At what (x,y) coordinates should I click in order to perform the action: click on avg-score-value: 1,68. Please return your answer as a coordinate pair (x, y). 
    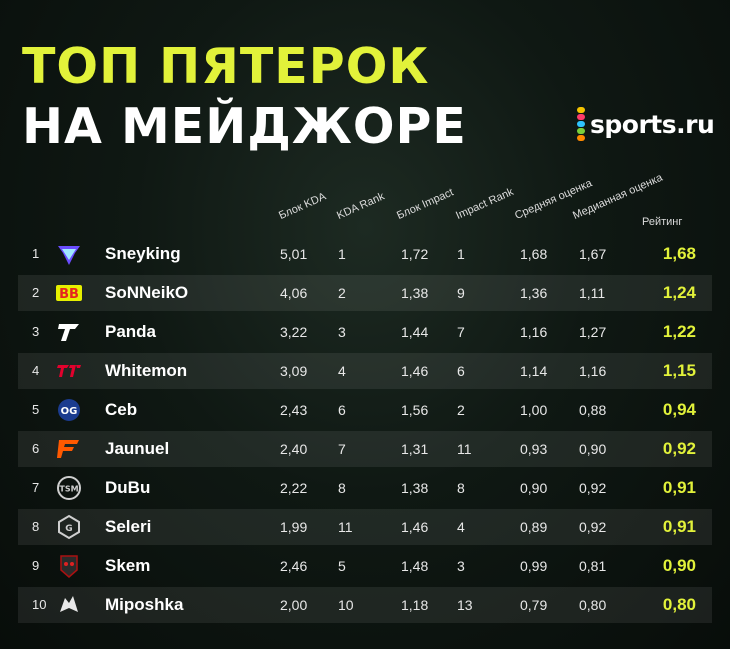
    Looking at the image, I should click on (534, 254).